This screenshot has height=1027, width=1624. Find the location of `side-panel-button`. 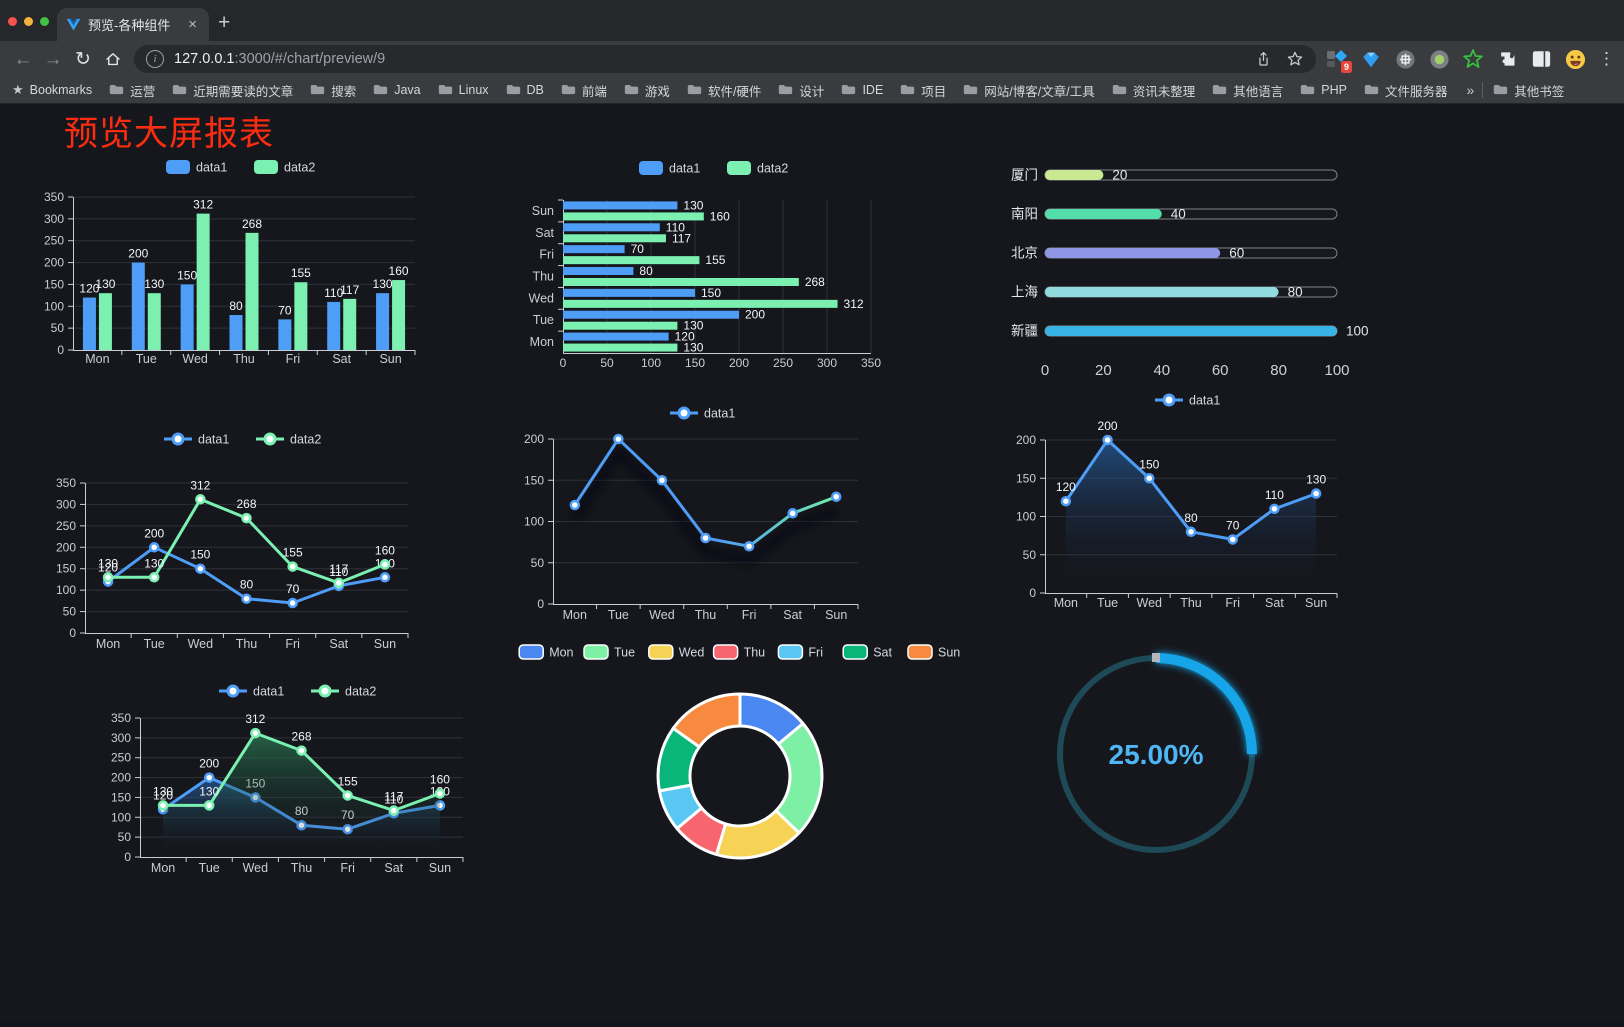

side-panel-button is located at coordinates (1541, 59).